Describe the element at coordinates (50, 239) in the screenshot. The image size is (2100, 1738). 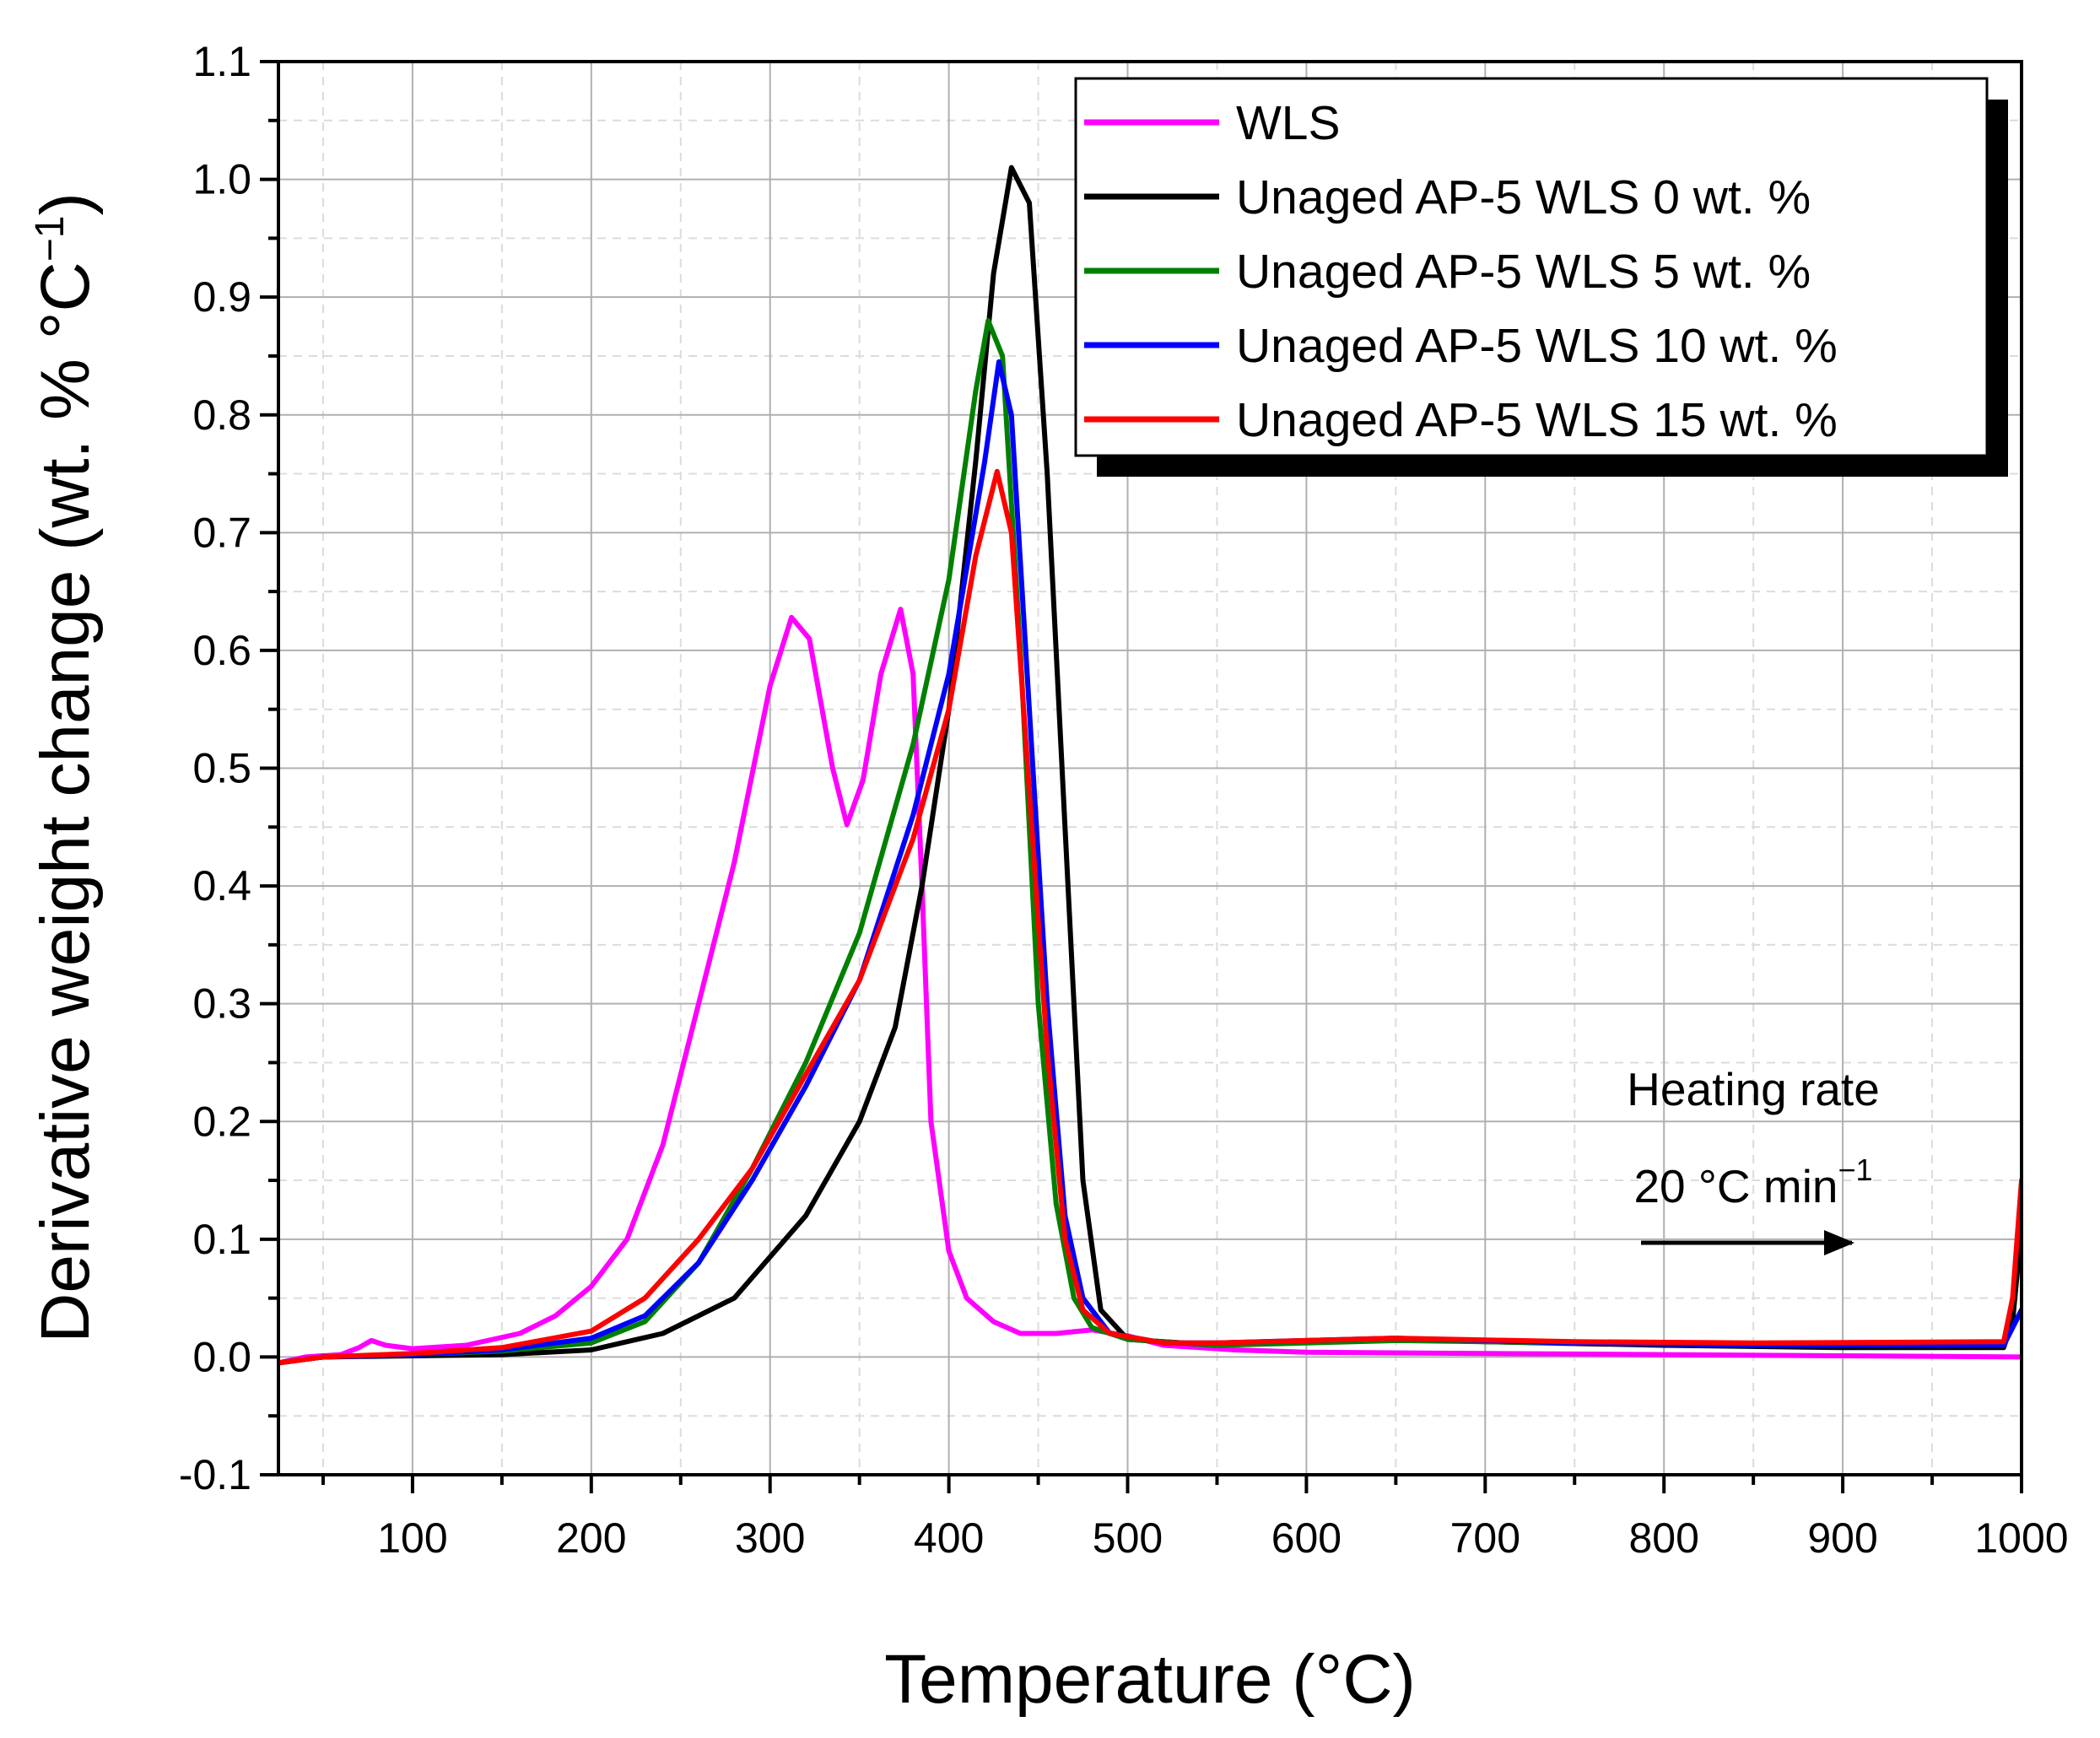
I see `y-axis-title-superscript: −1` at that location.